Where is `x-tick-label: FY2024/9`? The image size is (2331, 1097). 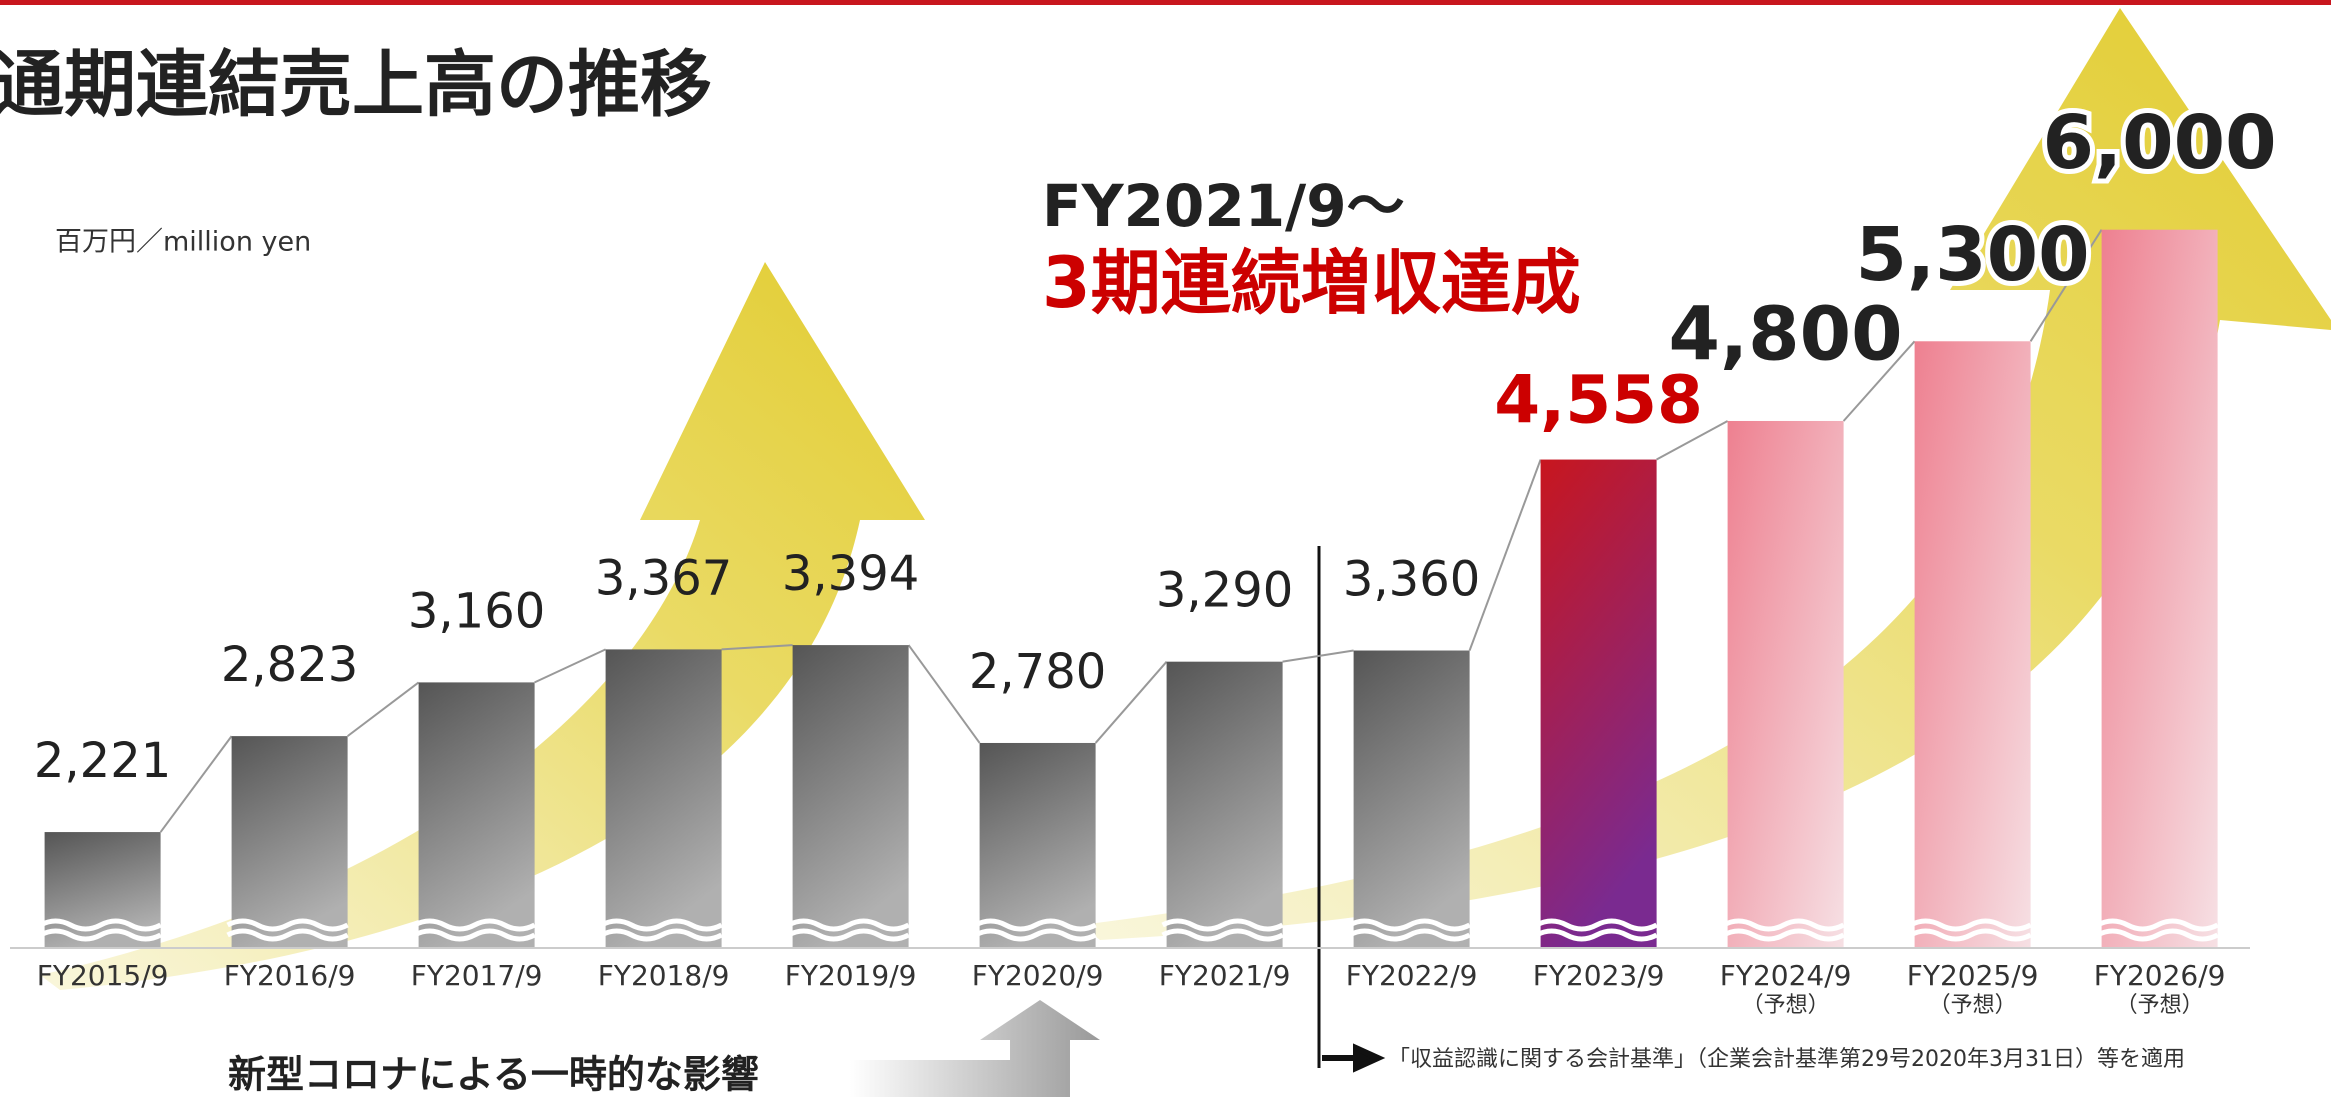
x-tick-label: FY2024/9 is located at coordinates (1786, 975).